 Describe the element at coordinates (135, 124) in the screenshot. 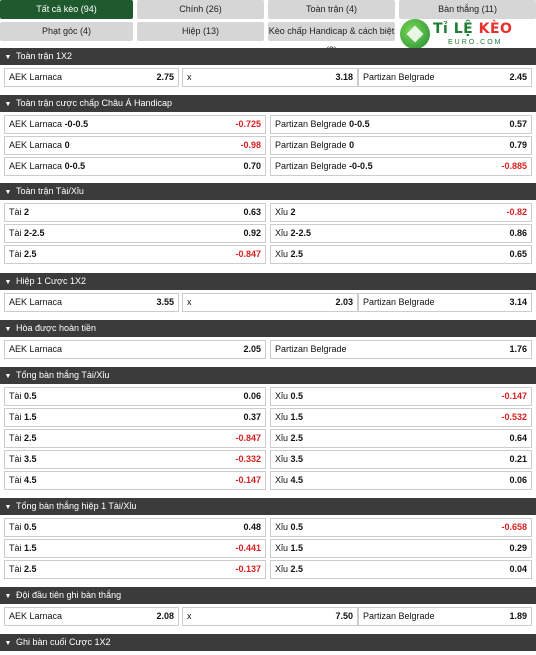

I see `odds-cell: AEK Larnaca -0-0.5 -0.725` at that location.